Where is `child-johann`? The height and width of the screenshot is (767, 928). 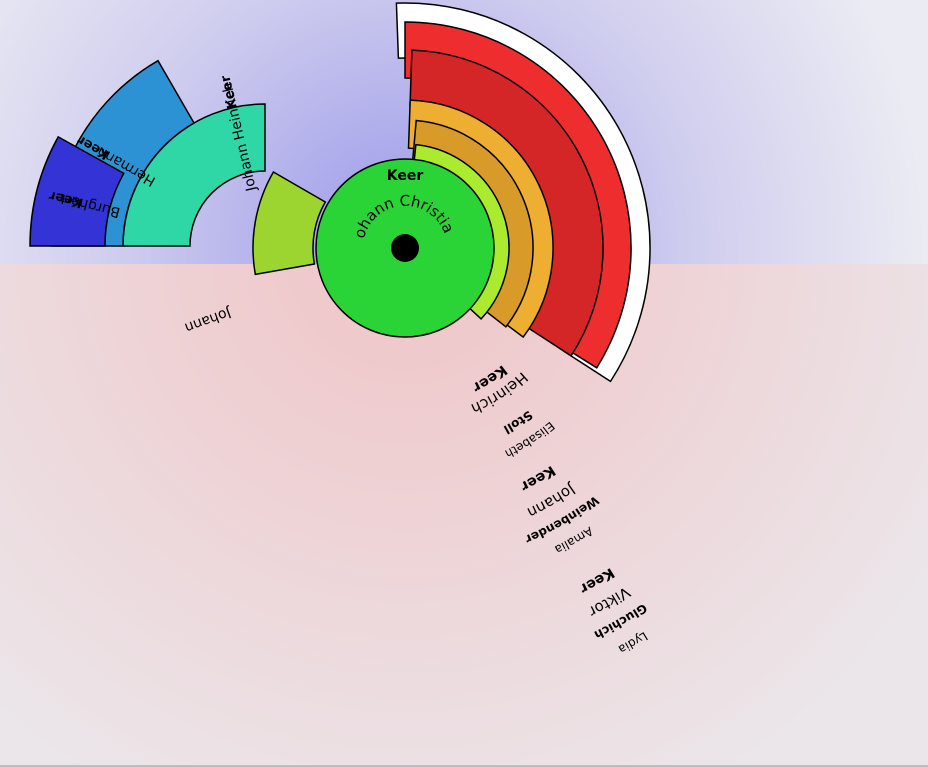
child-johann is located at coordinates (289, 223).